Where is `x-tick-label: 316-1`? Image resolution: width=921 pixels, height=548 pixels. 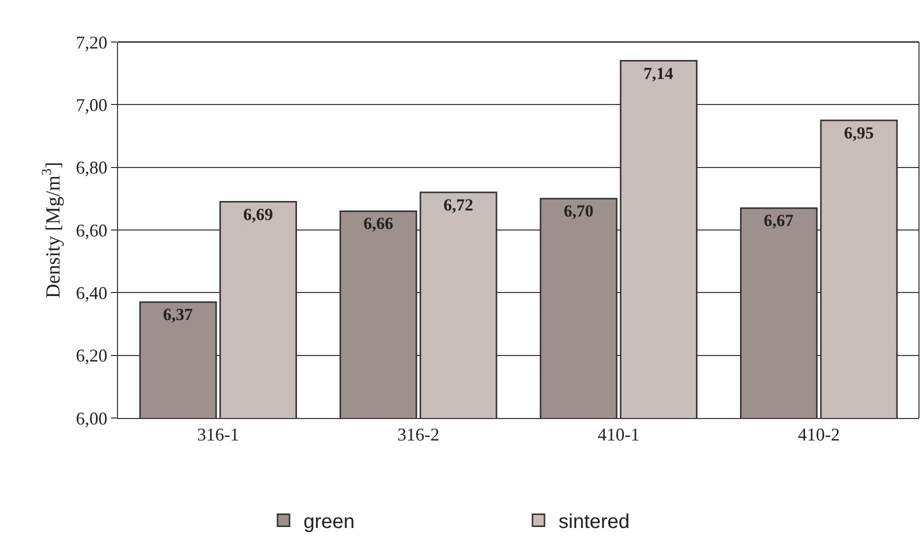
x-tick-label: 316-1 is located at coordinates (218, 434).